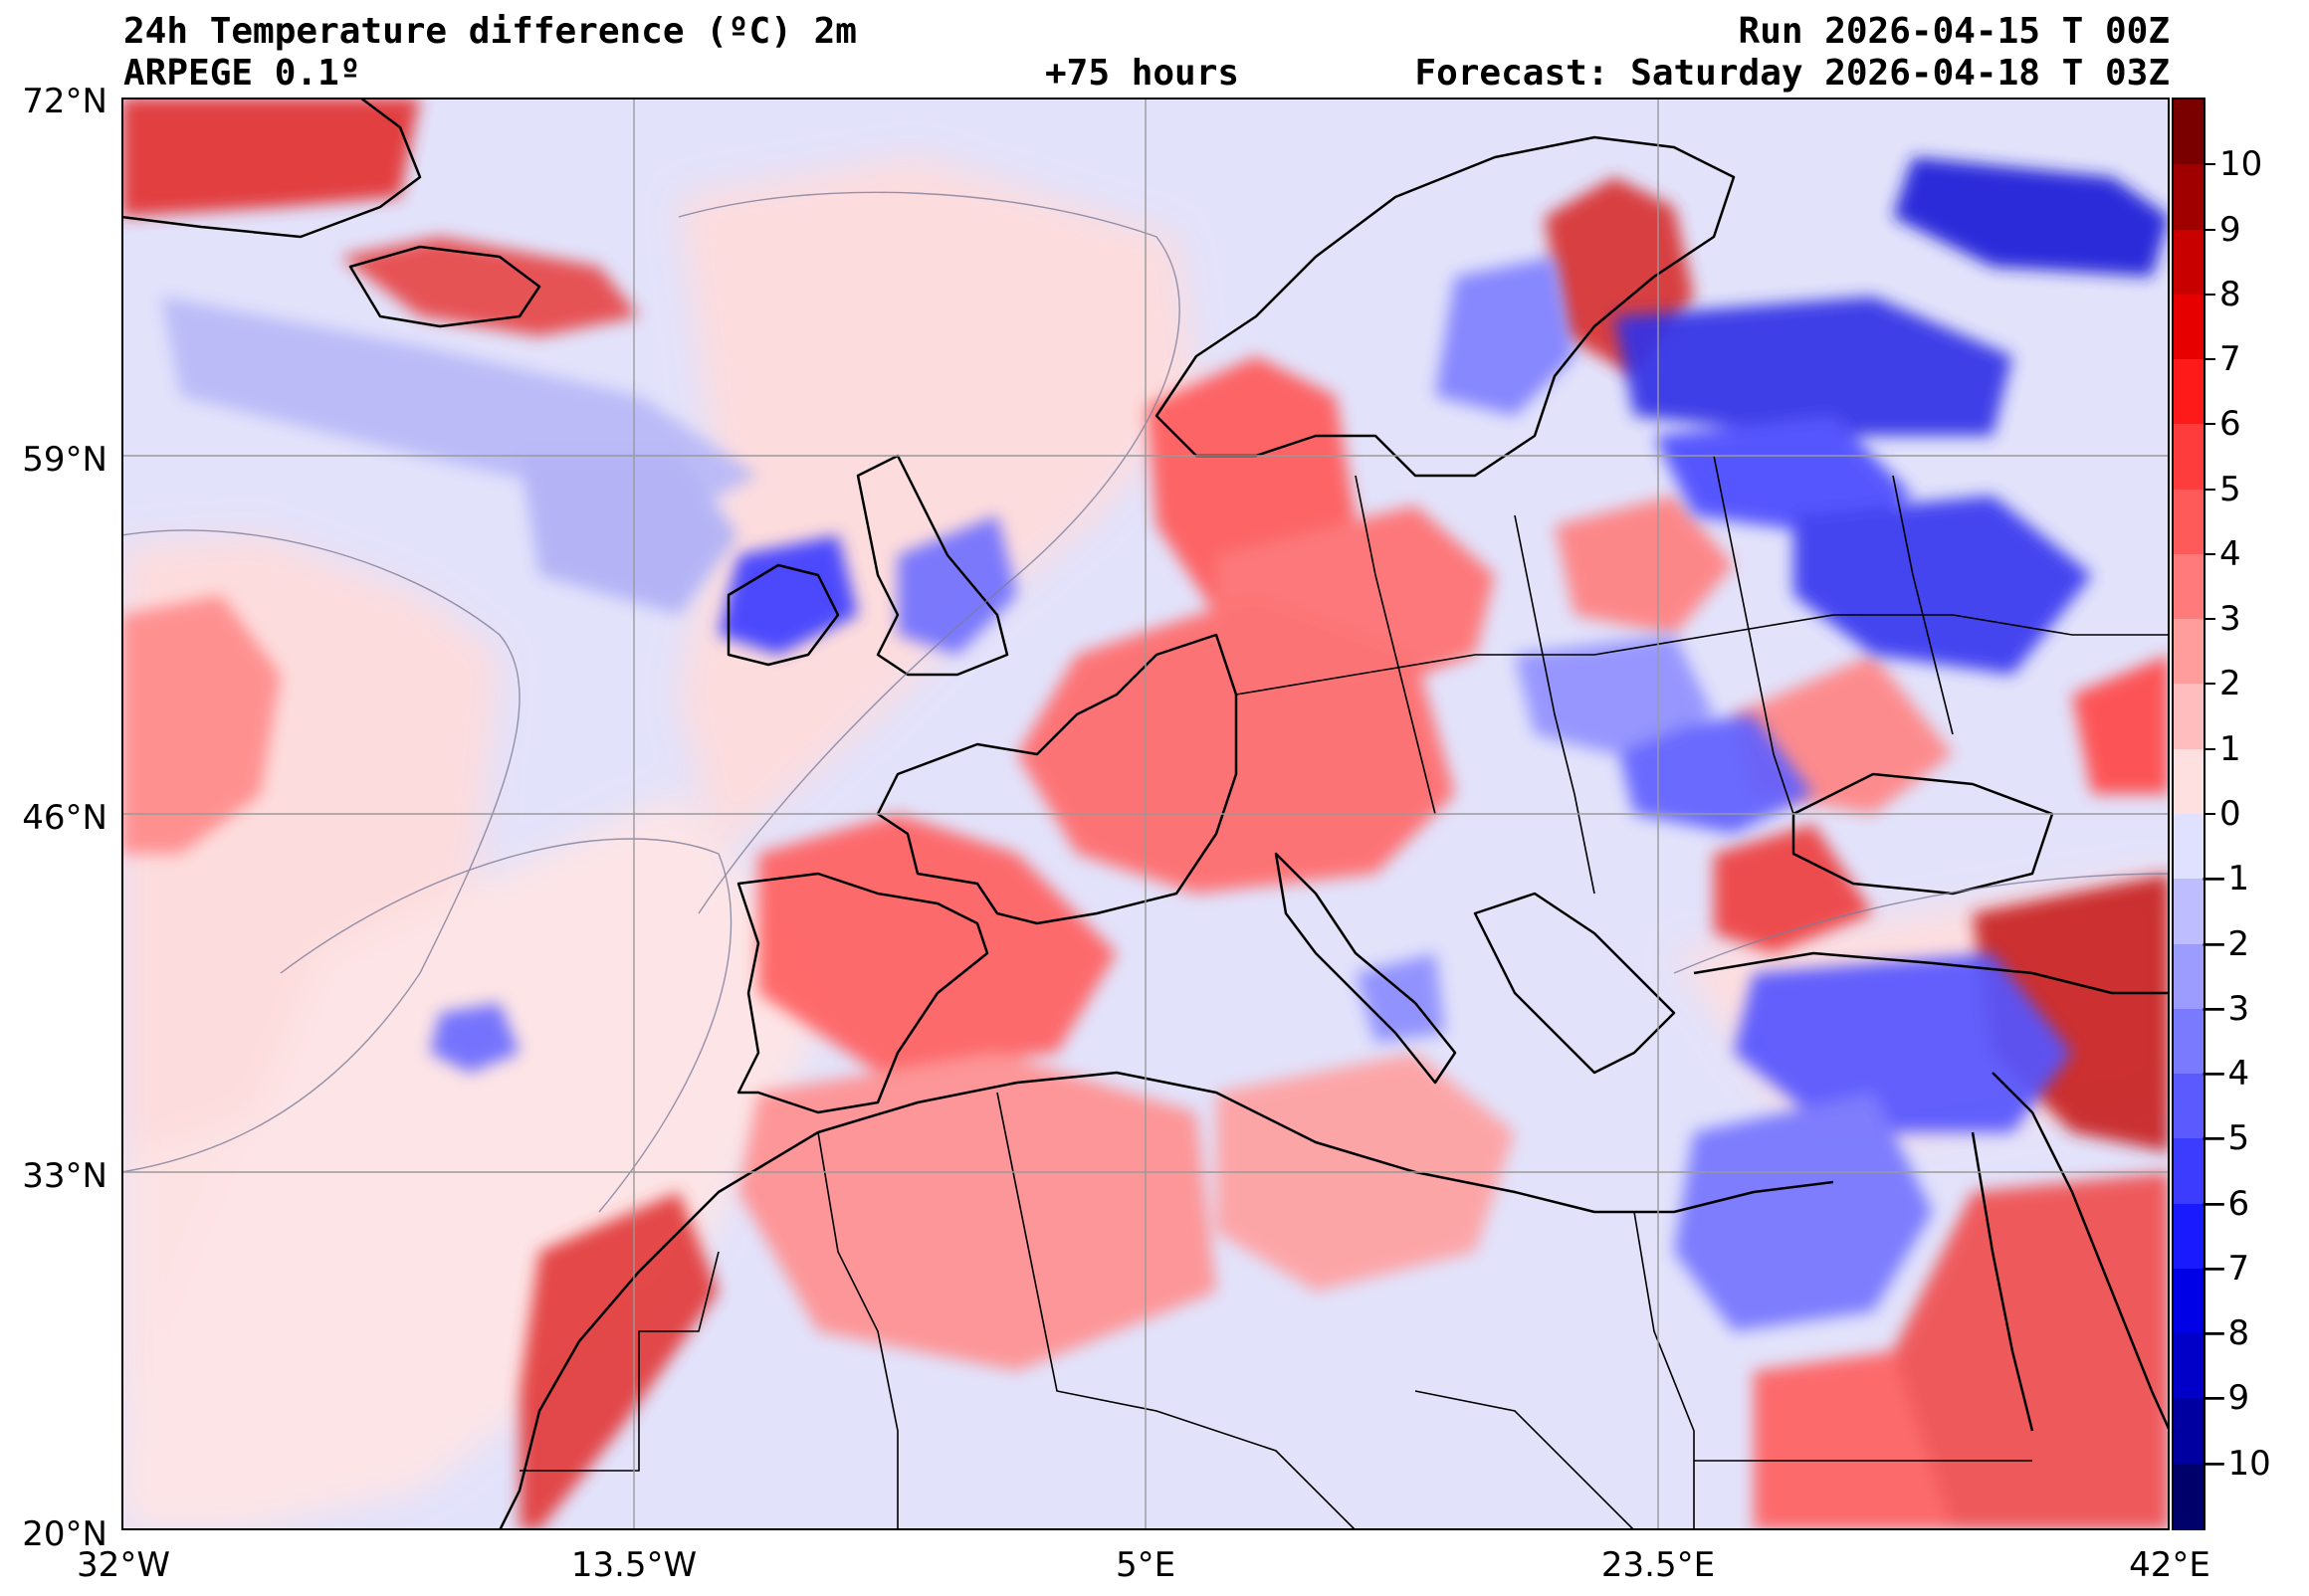 The height and width of the screenshot is (1596, 2309). I want to click on colorbar-label: −9, so click(2225, 1398).